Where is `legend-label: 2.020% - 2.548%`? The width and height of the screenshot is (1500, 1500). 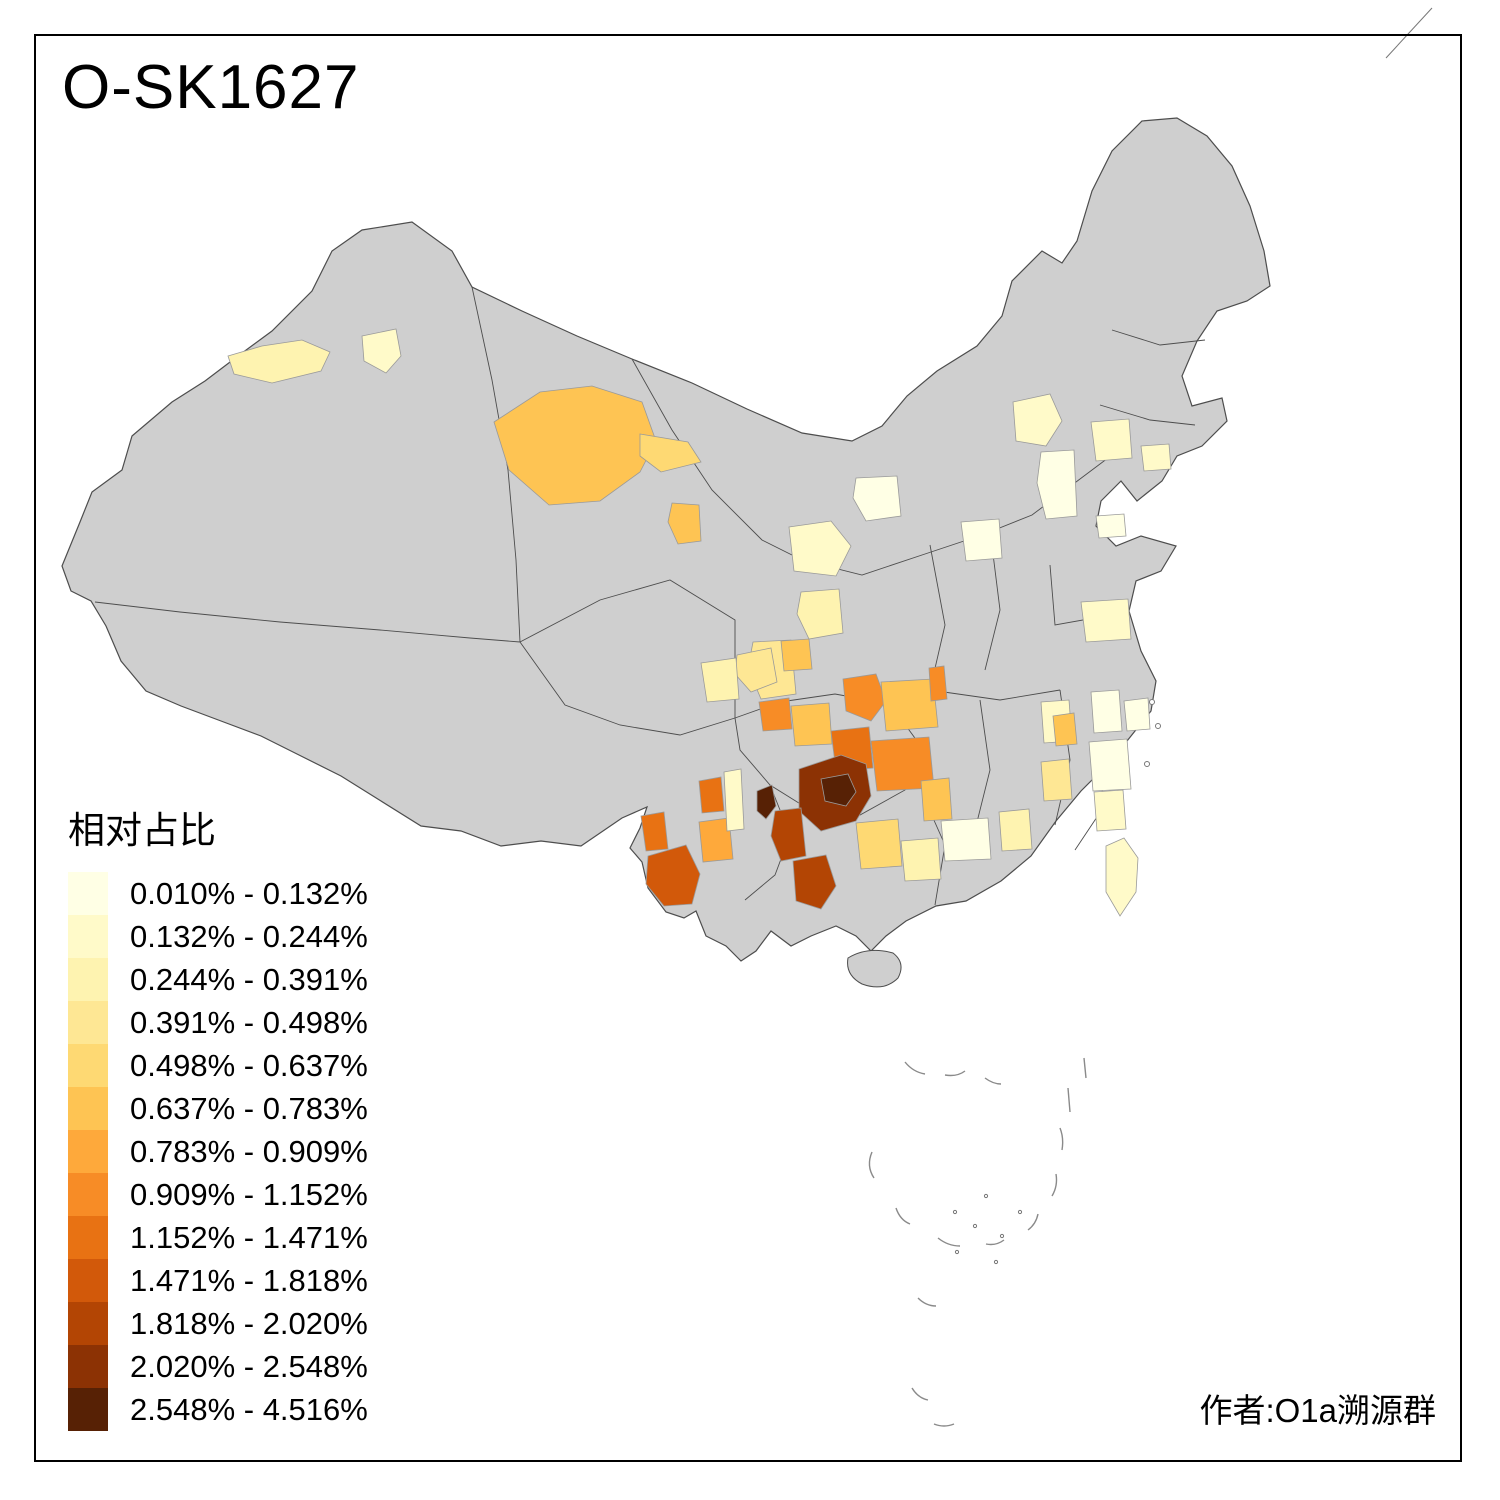
legend-label: 2.020% - 2.548% is located at coordinates (249, 1366).